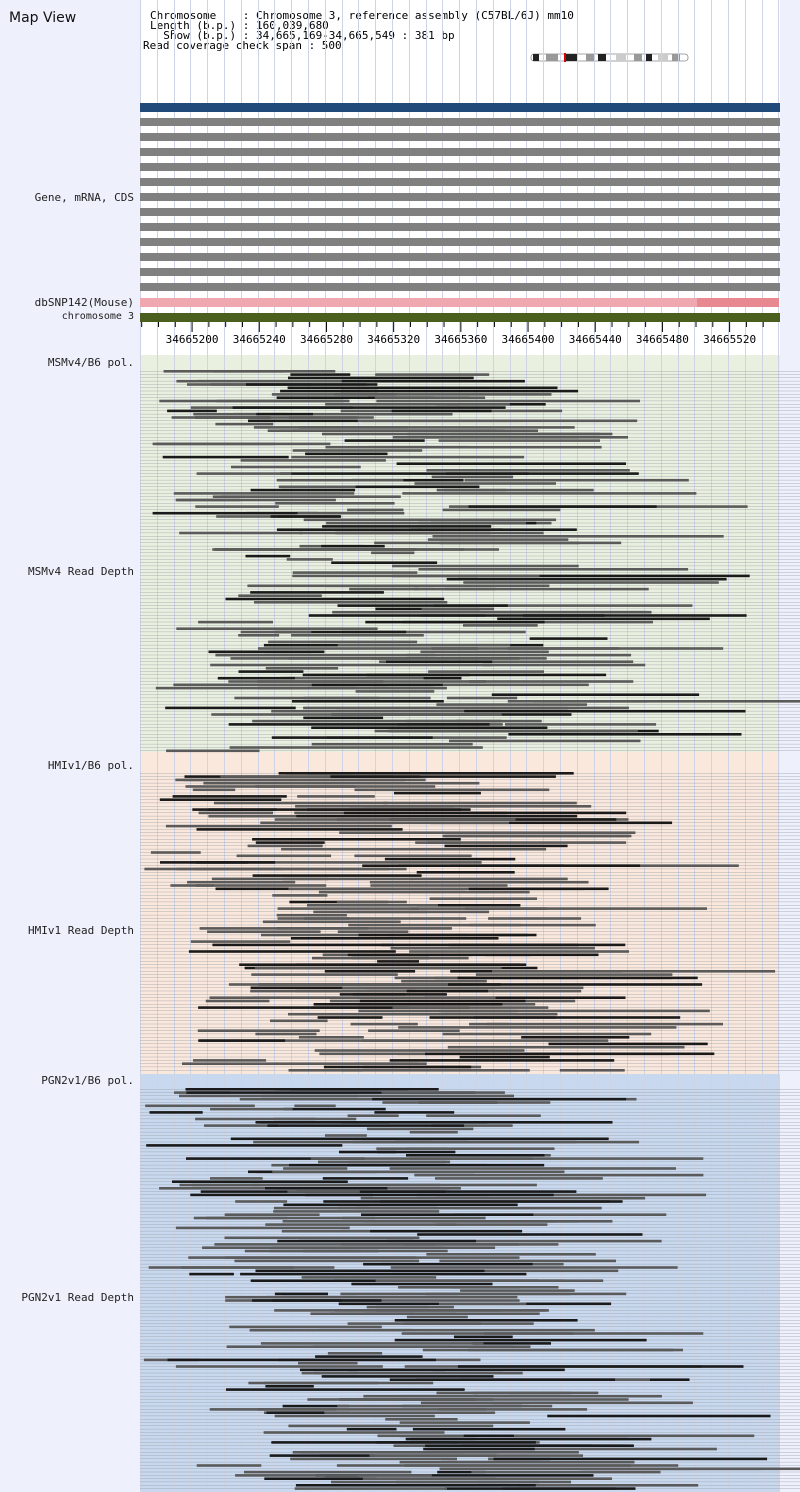  What do you see at coordinates (738, 302) in the screenshot?
I see `dbsnp-bar-end` at bounding box center [738, 302].